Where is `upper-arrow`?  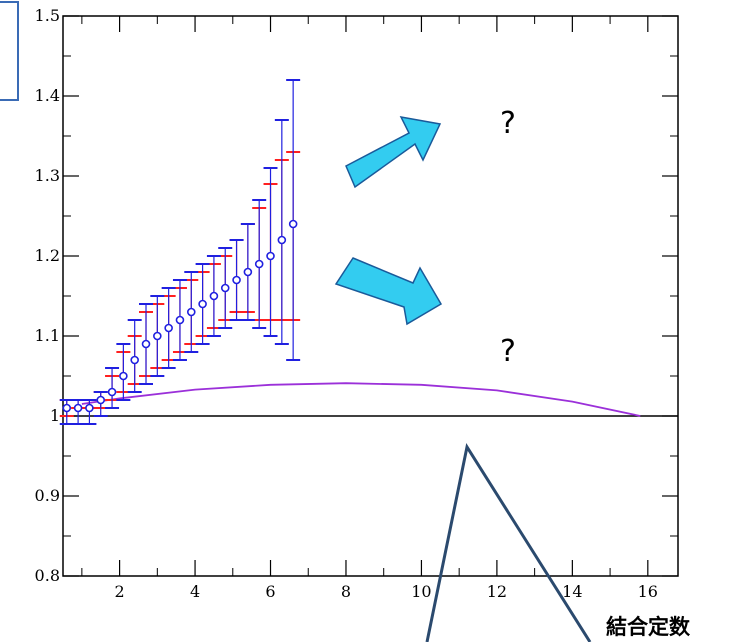
upper-arrow is located at coordinates (393, 152).